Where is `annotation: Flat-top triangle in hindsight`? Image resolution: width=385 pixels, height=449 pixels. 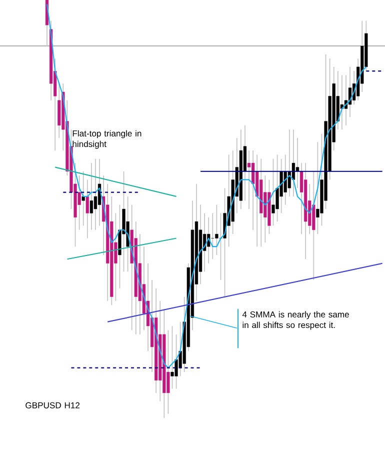 annotation: Flat-top triangle in hindsight is located at coordinates (107, 139).